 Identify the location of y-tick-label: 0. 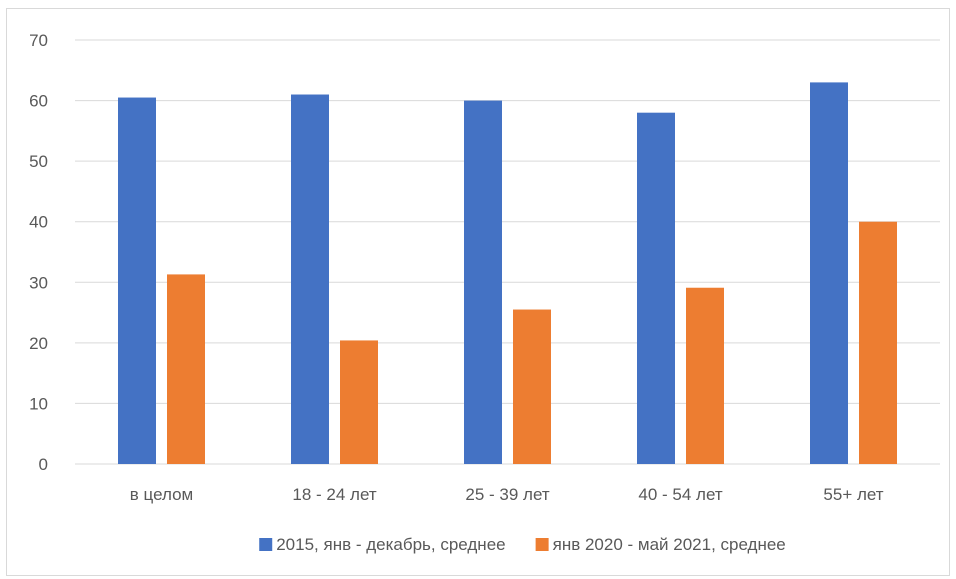
(43, 464).